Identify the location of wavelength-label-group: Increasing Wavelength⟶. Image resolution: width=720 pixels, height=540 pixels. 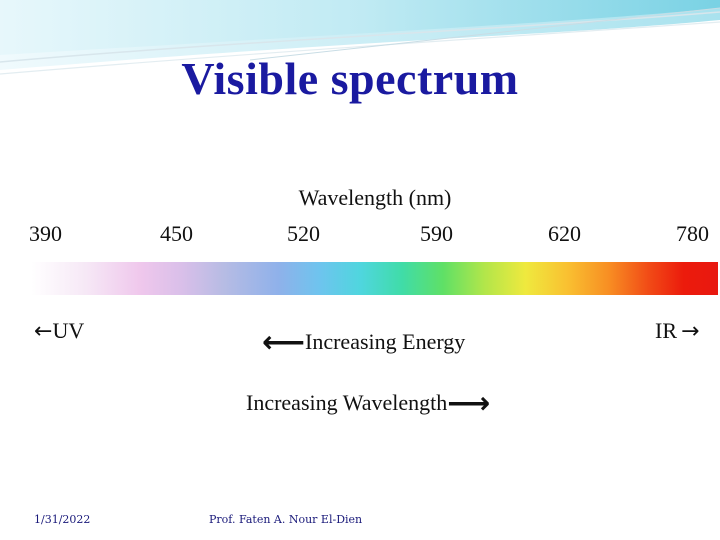
(368, 402).